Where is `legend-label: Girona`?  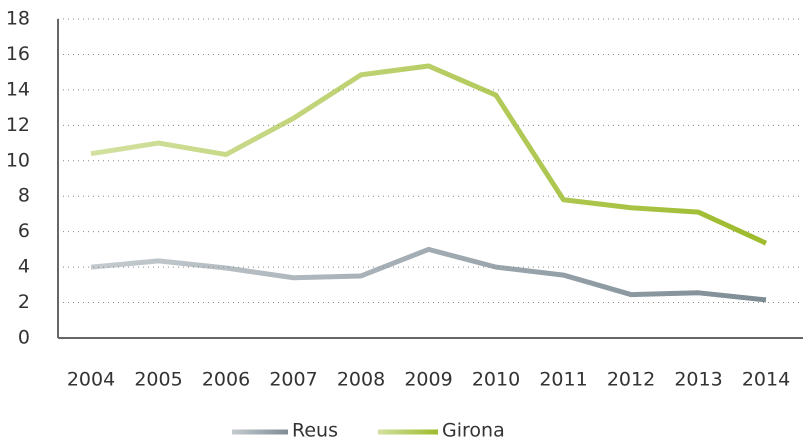 legend-label: Girona is located at coordinates (473, 429).